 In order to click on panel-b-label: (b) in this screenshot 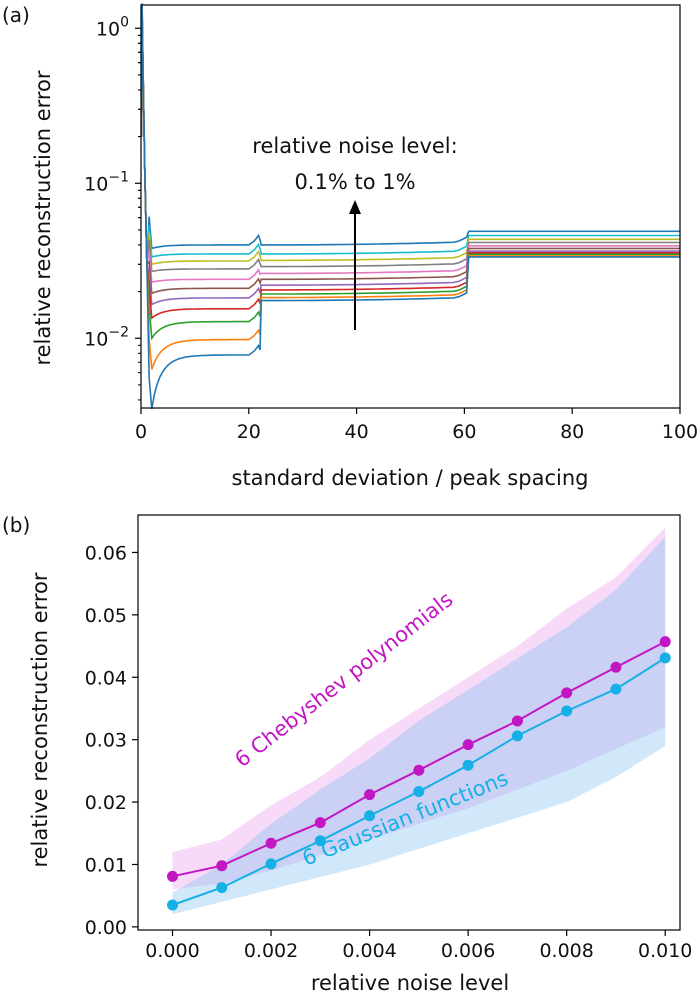, I will do `click(16, 525)`.